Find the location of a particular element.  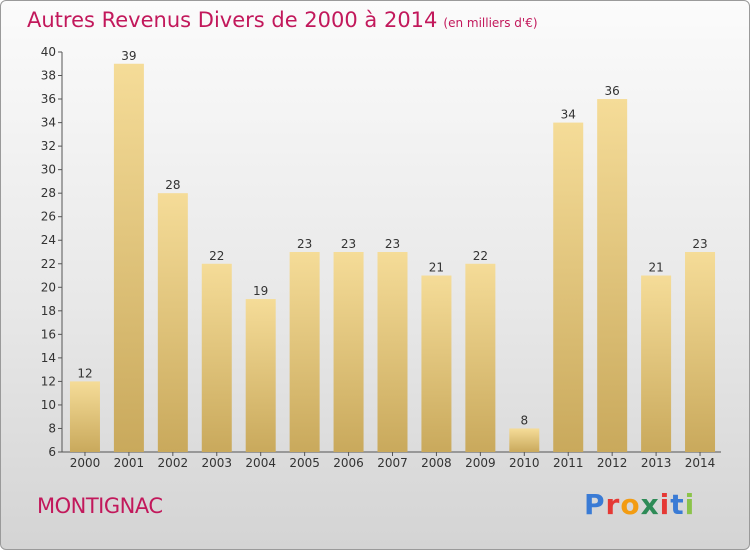

y-tick-label: 38 is located at coordinates (48, 76).